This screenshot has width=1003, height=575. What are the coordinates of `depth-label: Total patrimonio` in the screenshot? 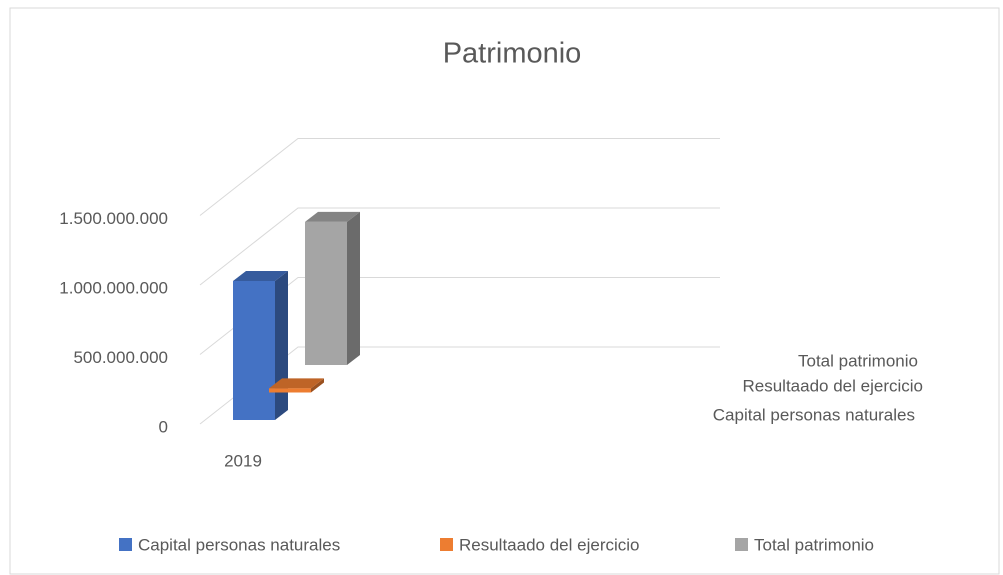 It's located at (858, 360).